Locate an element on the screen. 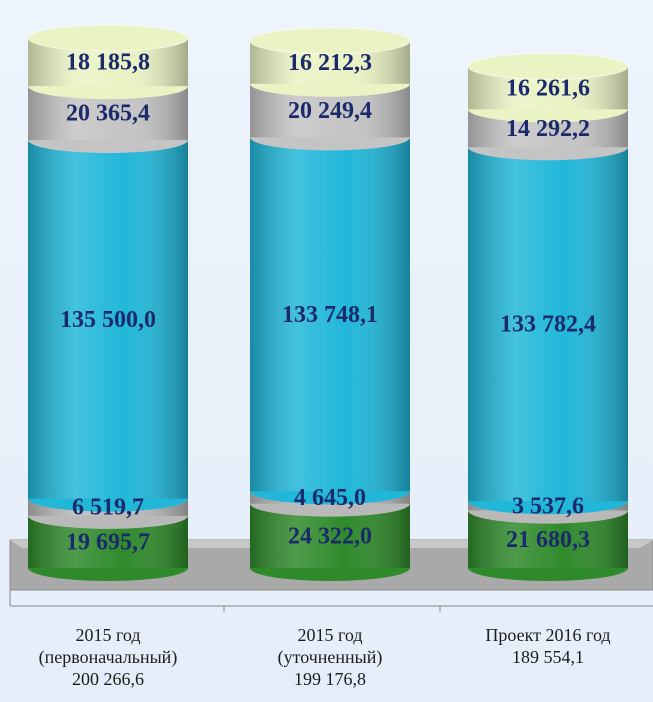  value-label: 135 500,0 is located at coordinates (108, 320).